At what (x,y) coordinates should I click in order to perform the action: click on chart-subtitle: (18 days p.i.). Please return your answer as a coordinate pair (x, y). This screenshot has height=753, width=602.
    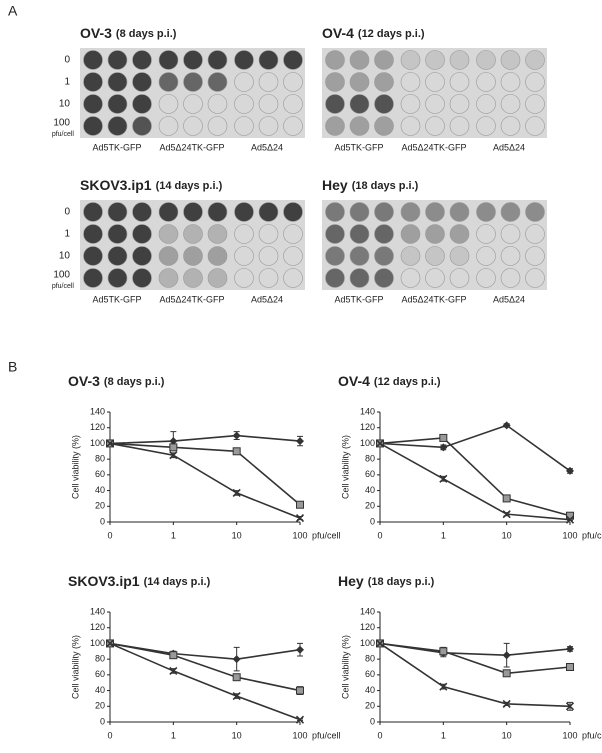
    Looking at the image, I should click on (401, 582).